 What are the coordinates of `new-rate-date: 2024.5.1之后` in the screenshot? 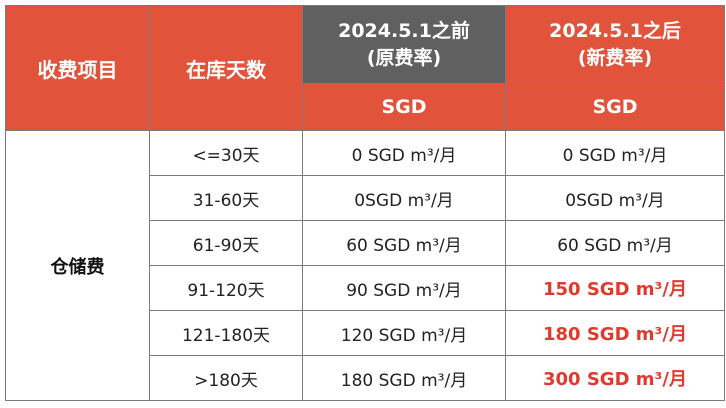 It's located at (615, 30).